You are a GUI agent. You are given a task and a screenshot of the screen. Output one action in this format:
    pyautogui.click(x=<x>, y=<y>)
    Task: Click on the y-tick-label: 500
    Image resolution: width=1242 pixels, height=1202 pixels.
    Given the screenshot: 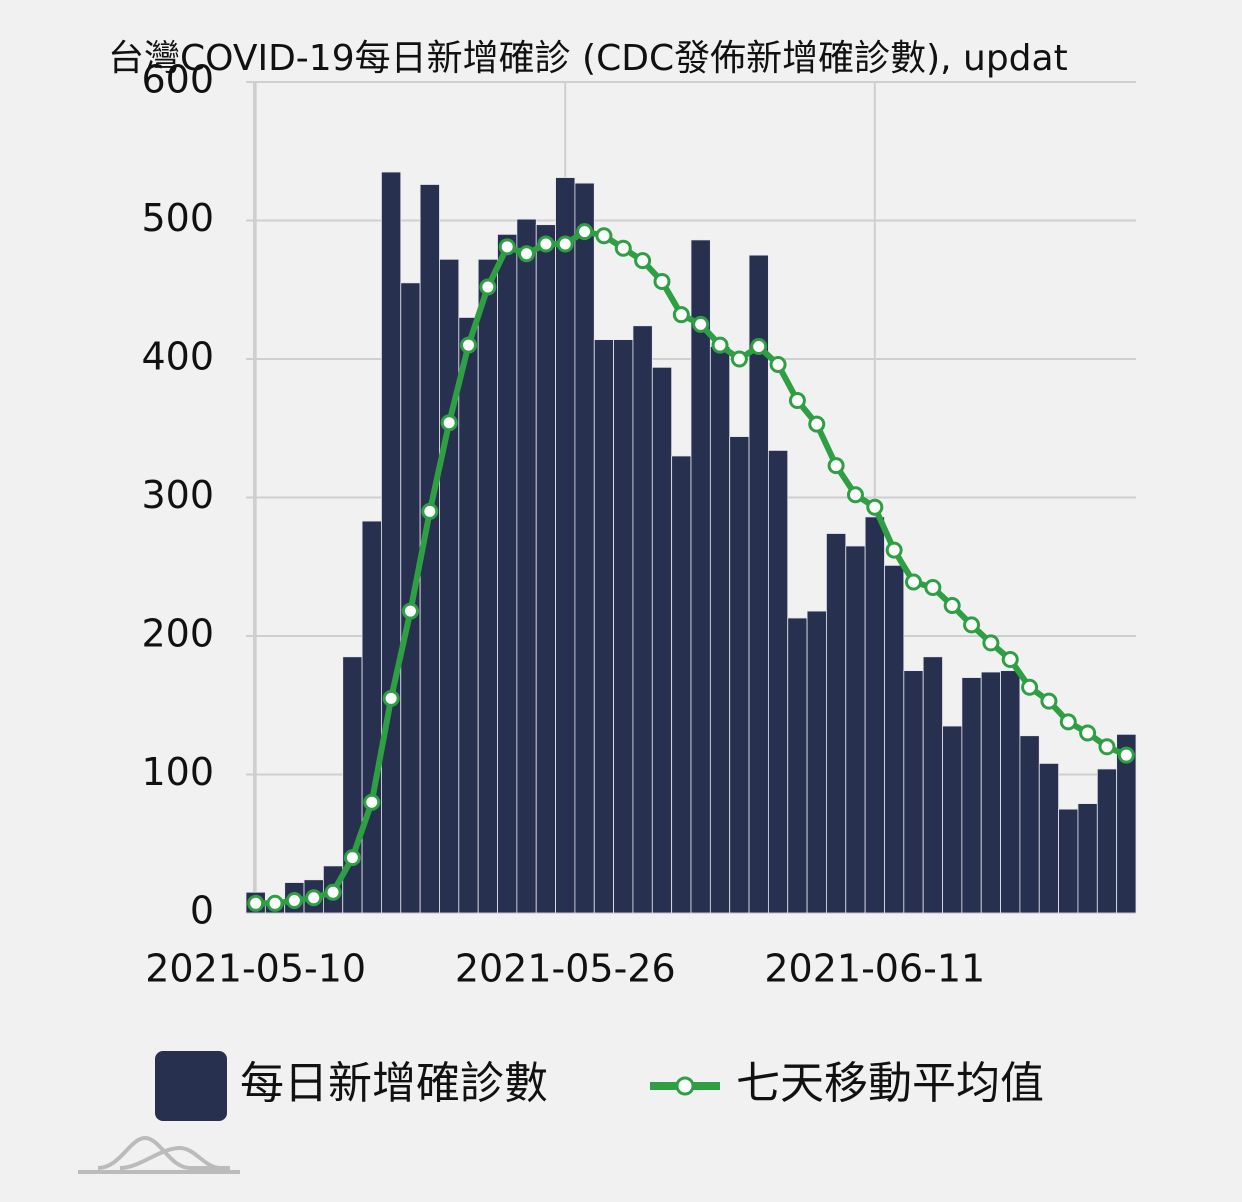 What is the action you would take?
    pyautogui.click(x=177, y=218)
    